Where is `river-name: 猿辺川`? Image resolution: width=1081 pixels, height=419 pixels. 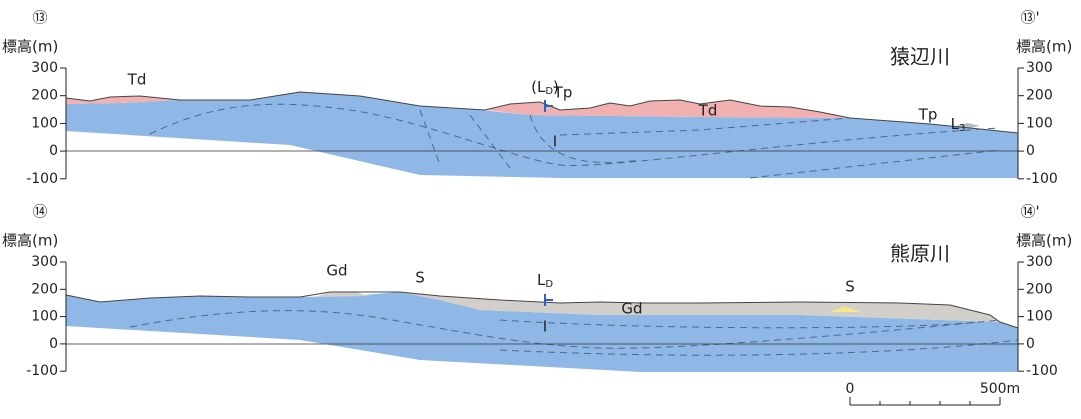 river-name: 猿辺川 is located at coordinates (920, 57).